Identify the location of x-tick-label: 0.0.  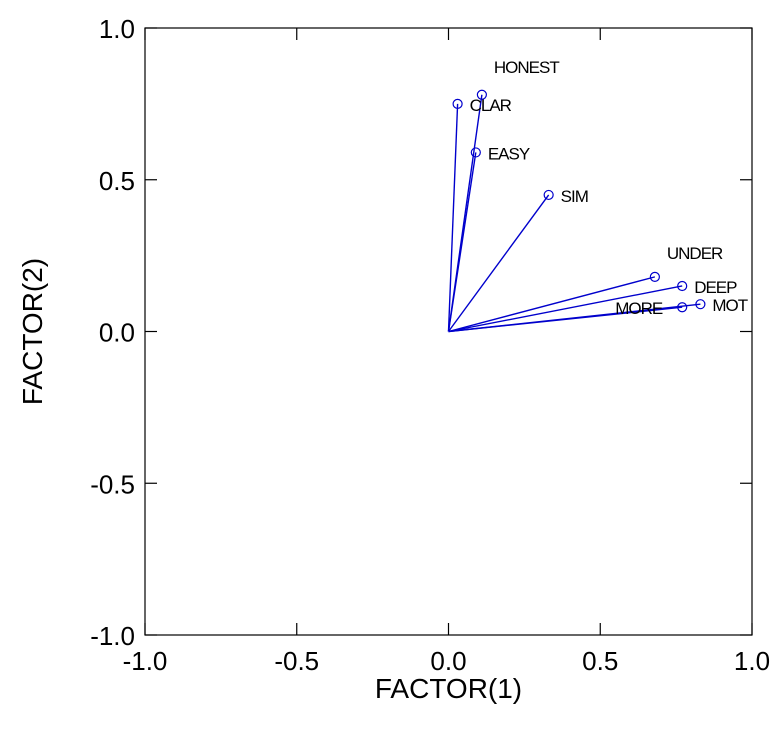
(448, 661).